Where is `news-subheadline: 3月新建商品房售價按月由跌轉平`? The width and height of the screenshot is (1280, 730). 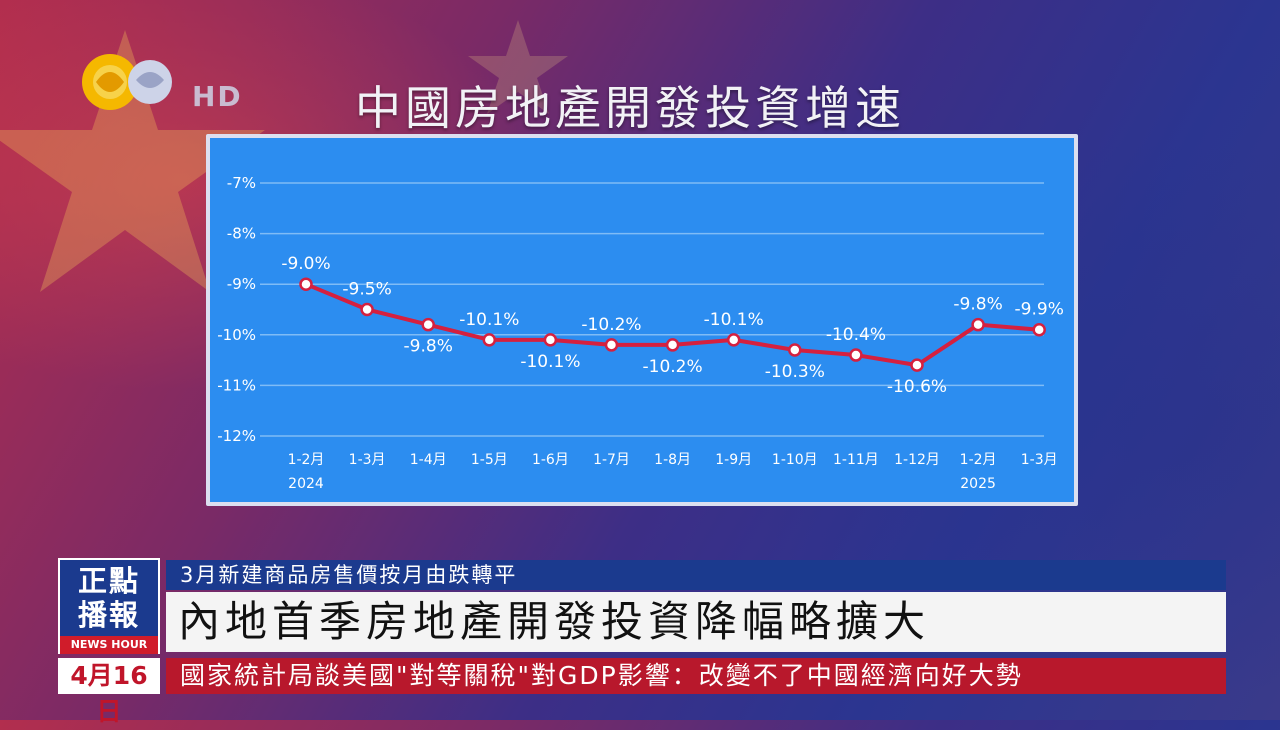 news-subheadline: 3月新建商品房售價按月由跌轉平 is located at coordinates (696, 575).